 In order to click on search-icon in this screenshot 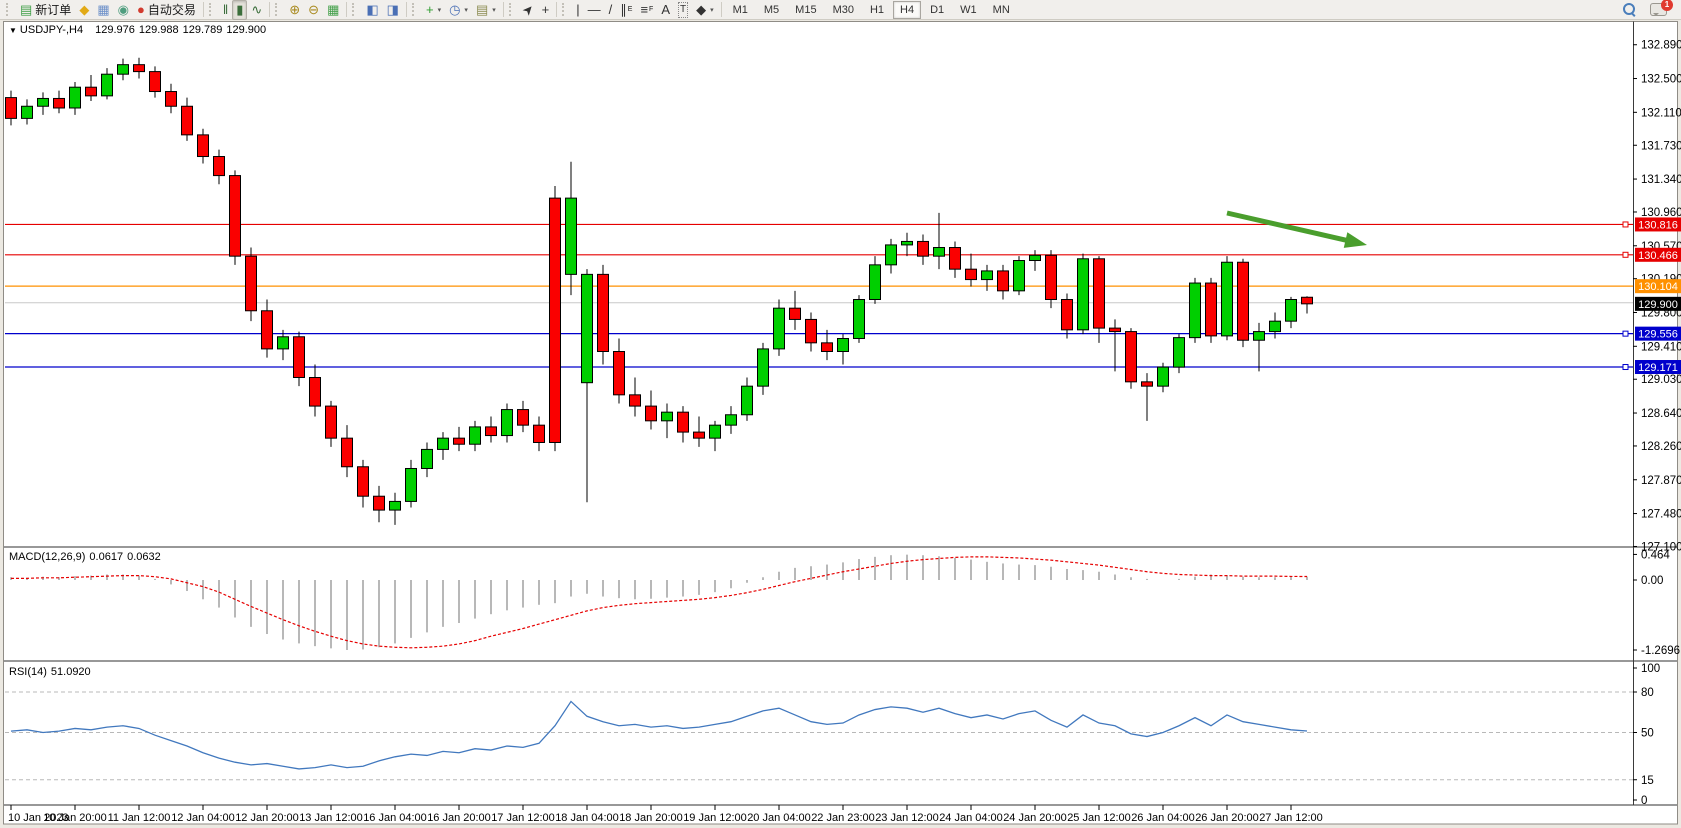, I will do `click(1629, 10)`.